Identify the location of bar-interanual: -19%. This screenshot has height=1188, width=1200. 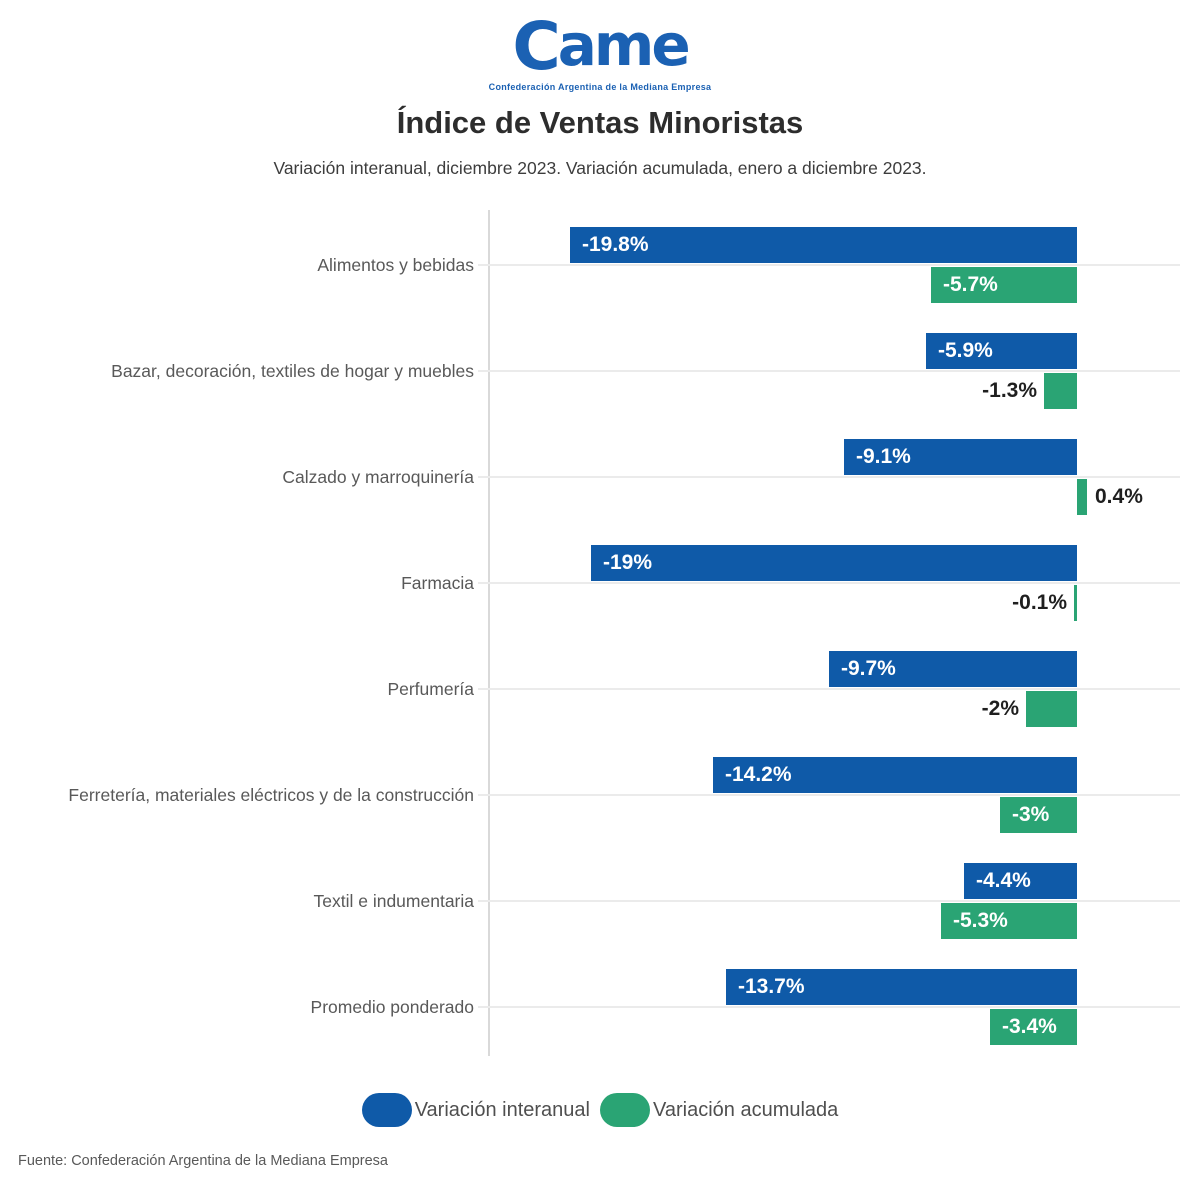
(834, 563).